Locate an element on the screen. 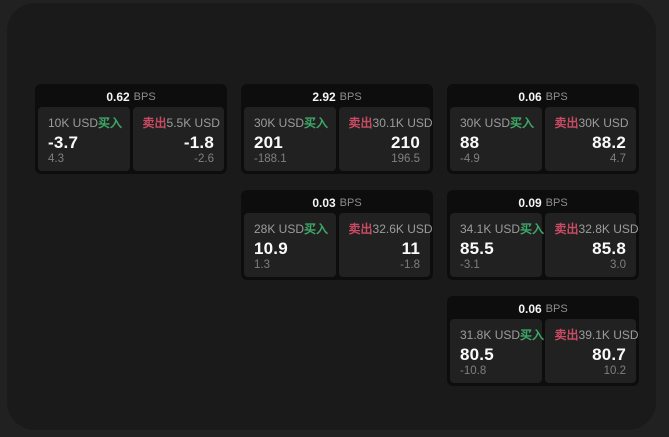 The image size is (669, 437). buy-delta: -3.1 is located at coordinates (470, 265).